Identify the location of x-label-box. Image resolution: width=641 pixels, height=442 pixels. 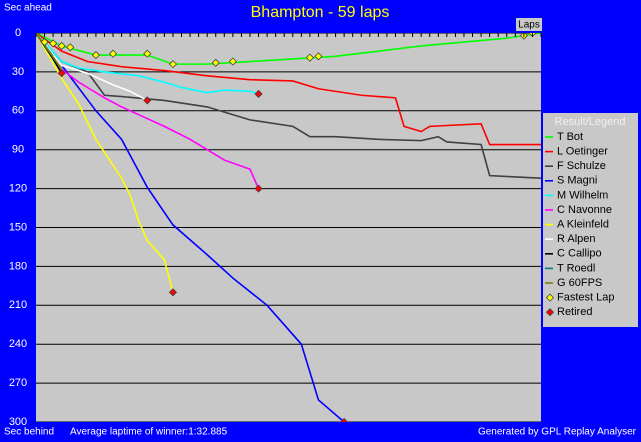
(529, 24).